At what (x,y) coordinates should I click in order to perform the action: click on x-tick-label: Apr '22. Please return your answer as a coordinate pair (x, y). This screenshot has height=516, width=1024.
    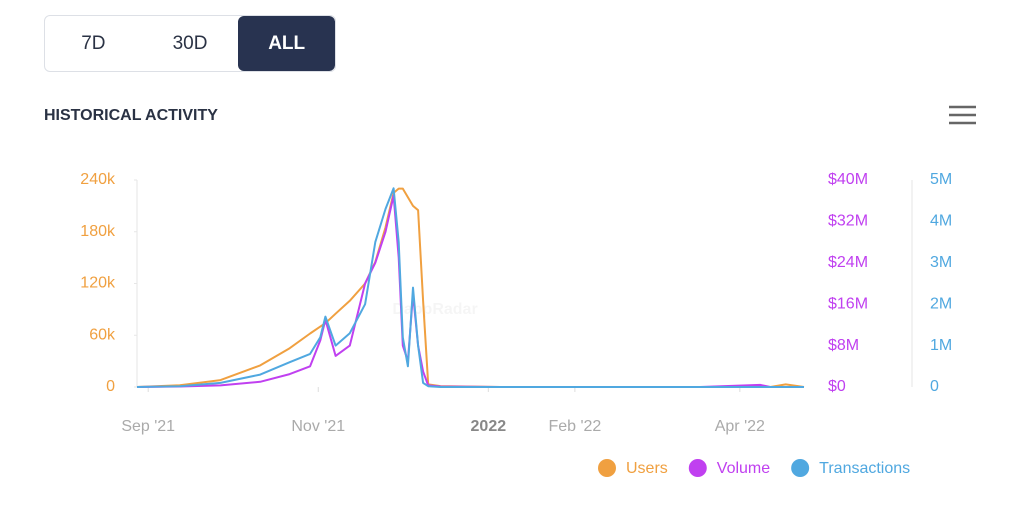
    Looking at the image, I should click on (740, 426).